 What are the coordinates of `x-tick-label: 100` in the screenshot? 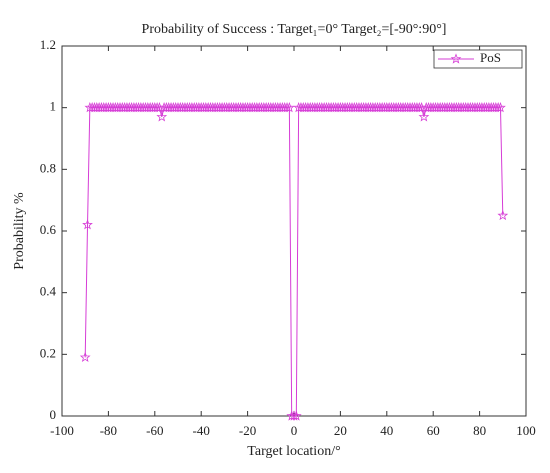 It's located at (526, 430).